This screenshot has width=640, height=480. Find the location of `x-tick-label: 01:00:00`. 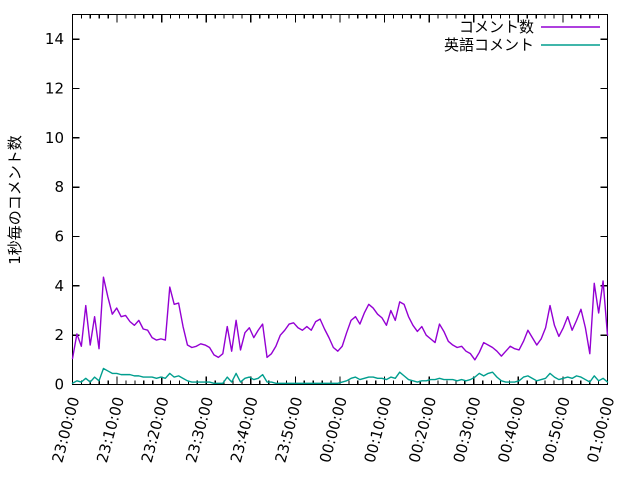

x-tick-label: 01:00:00 is located at coordinates (601, 430).